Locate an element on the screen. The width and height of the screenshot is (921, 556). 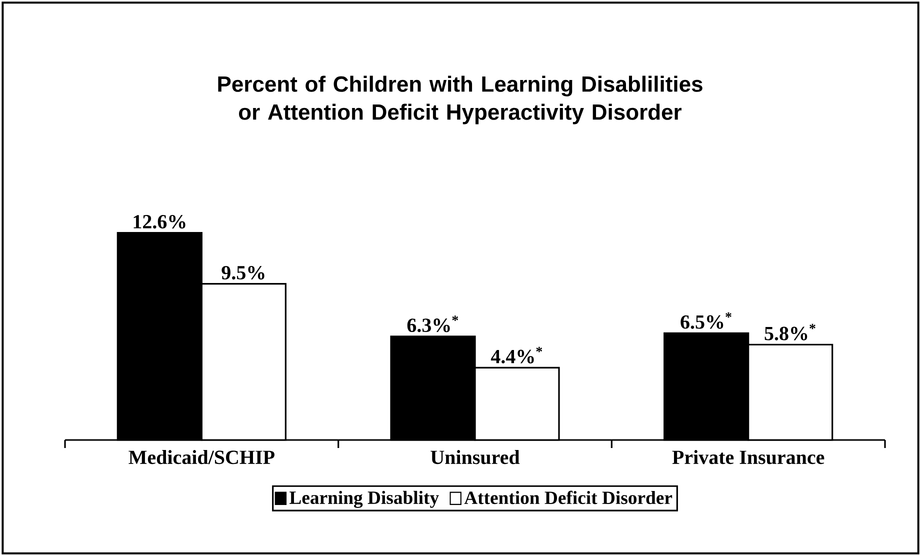
legend-label: Attention Deficit Disorder is located at coordinates (568, 497).